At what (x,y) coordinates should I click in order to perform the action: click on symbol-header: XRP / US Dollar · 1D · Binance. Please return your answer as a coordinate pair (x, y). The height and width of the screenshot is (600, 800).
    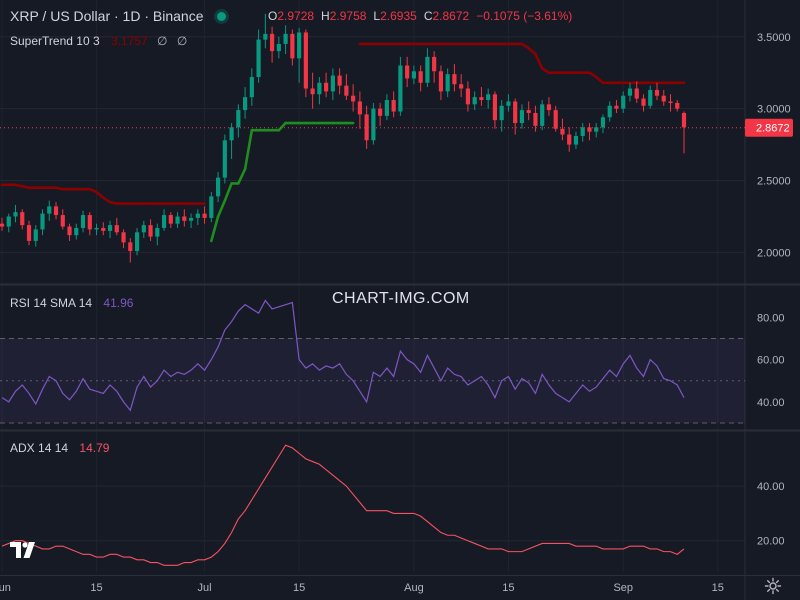
    Looking at the image, I should click on (122, 16).